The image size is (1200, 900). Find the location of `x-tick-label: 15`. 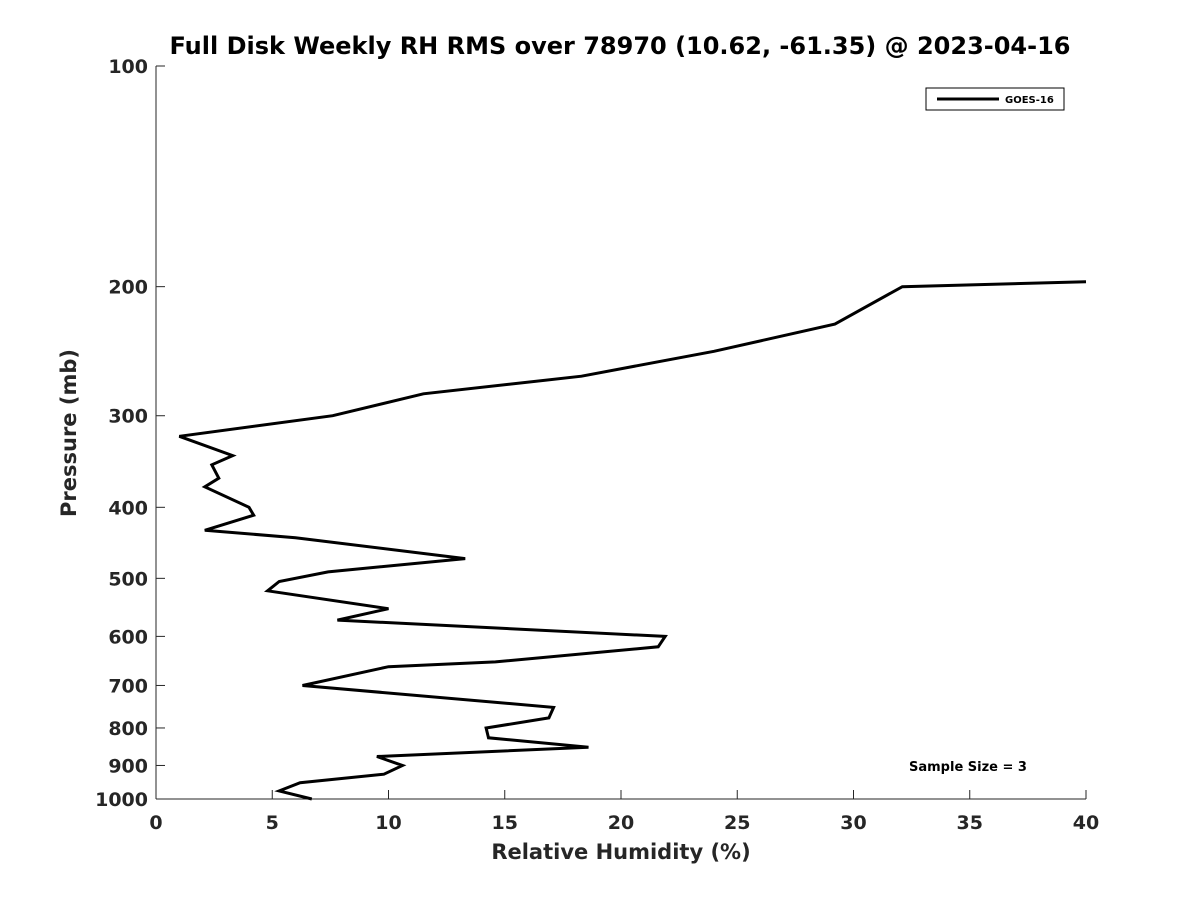

x-tick-label: 15 is located at coordinates (505, 823).